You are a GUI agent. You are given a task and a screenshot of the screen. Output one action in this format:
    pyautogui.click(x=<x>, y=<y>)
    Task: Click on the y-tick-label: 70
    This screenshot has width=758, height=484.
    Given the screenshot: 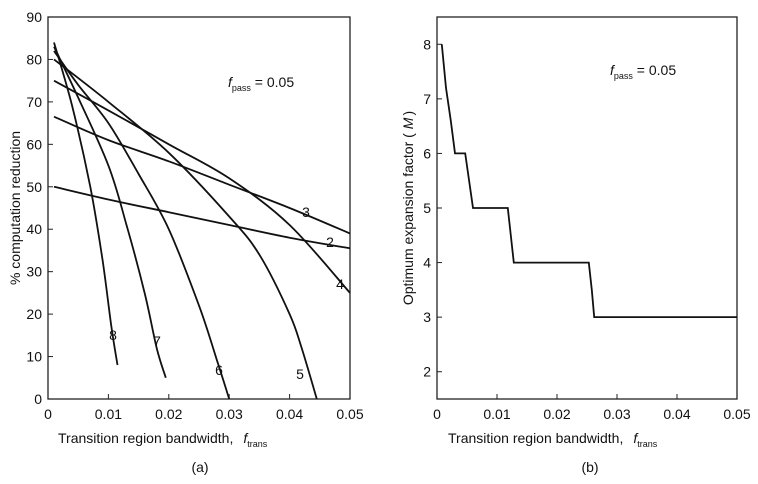 What is the action you would take?
    pyautogui.click(x=34, y=102)
    